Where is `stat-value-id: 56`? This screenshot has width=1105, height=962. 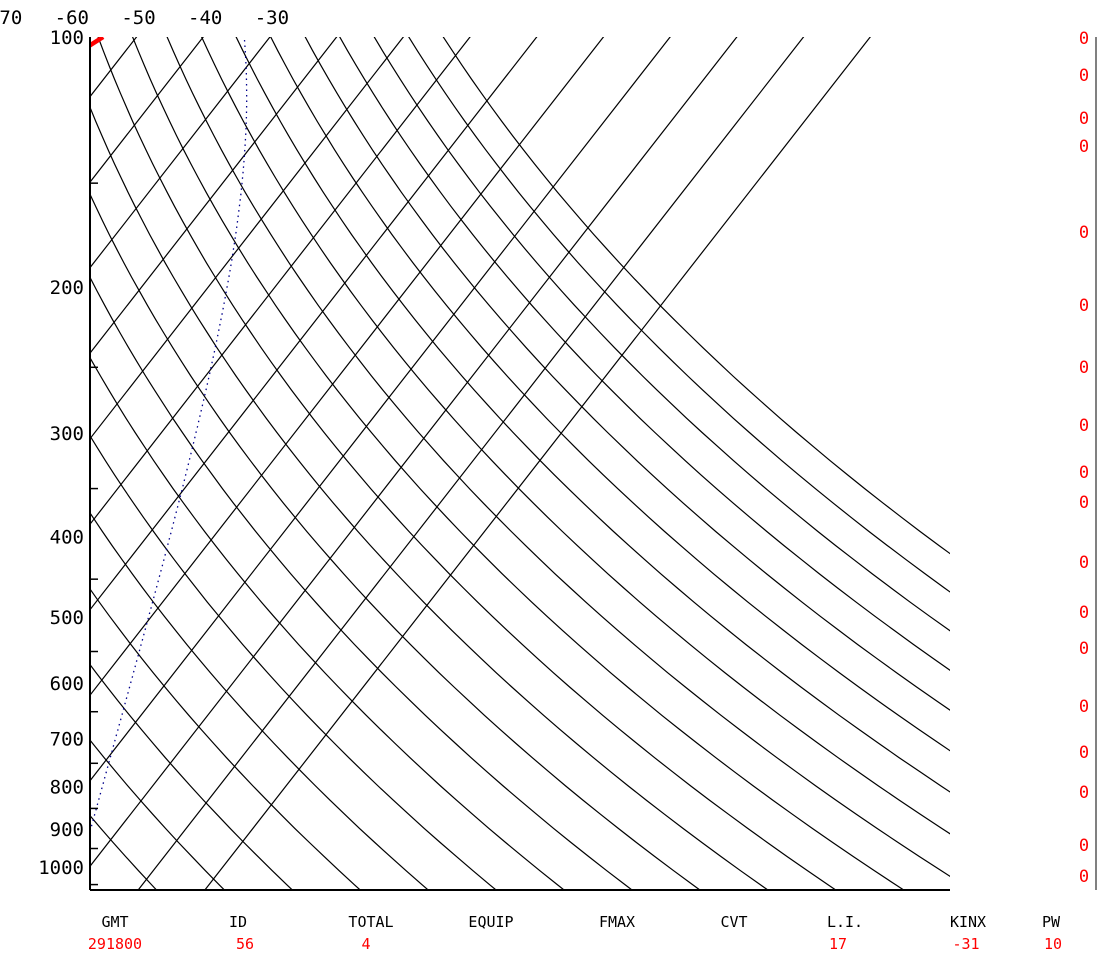 stat-value-id: 56 is located at coordinates (245, 944).